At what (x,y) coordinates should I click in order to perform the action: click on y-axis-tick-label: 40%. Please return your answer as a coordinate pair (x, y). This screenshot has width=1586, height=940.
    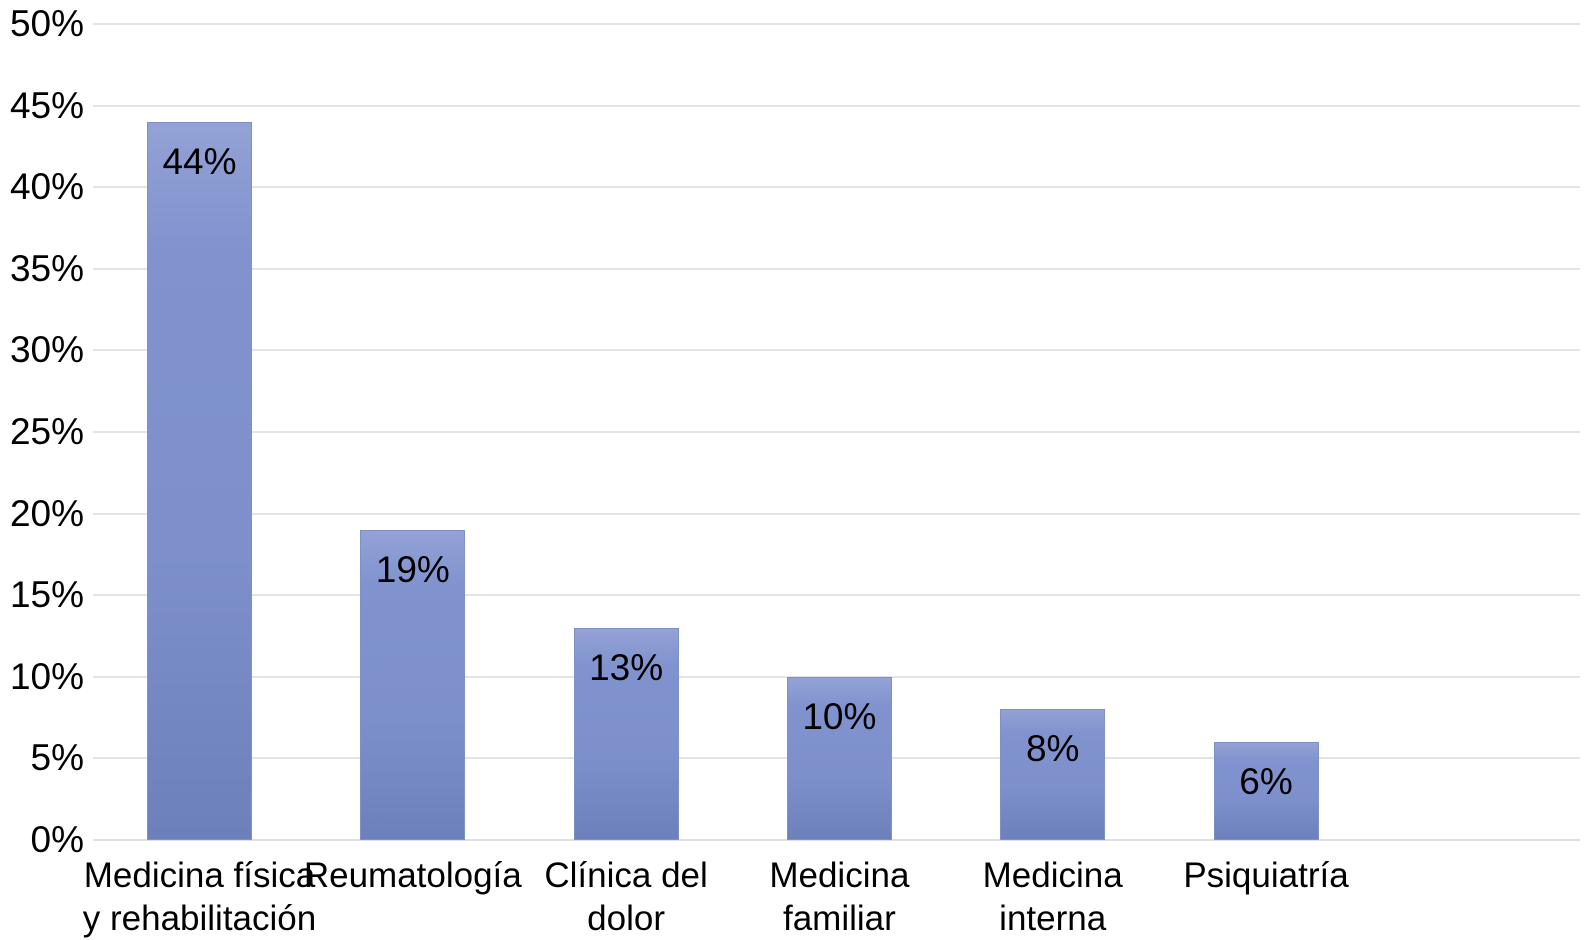
    Looking at the image, I should click on (46, 187).